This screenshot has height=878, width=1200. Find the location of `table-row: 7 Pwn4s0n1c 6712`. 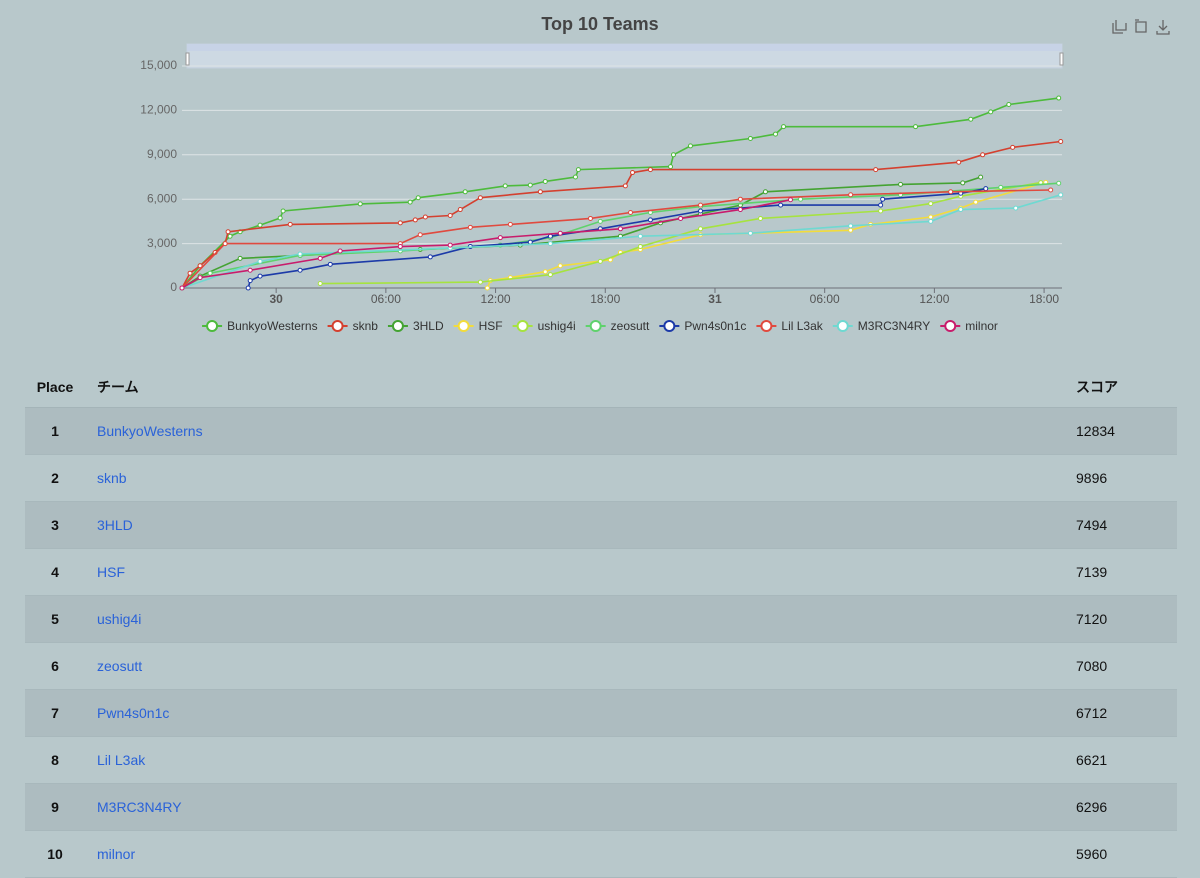

table-row: 7 Pwn4s0n1c 6712 is located at coordinates (601, 713).